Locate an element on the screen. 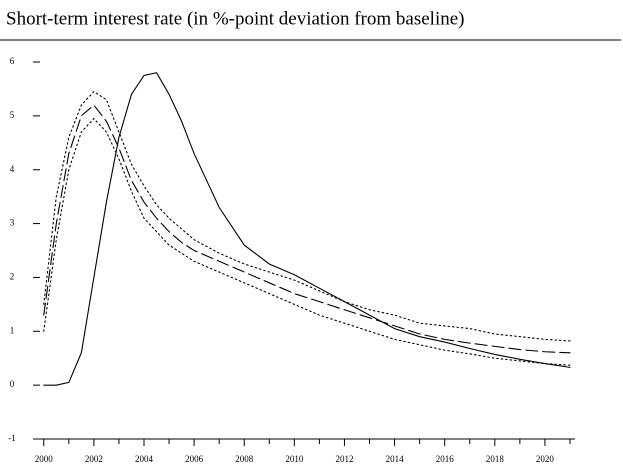 This screenshot has width=623, height=470. y-tick-label: 6 is located at coordinates (12, 61).